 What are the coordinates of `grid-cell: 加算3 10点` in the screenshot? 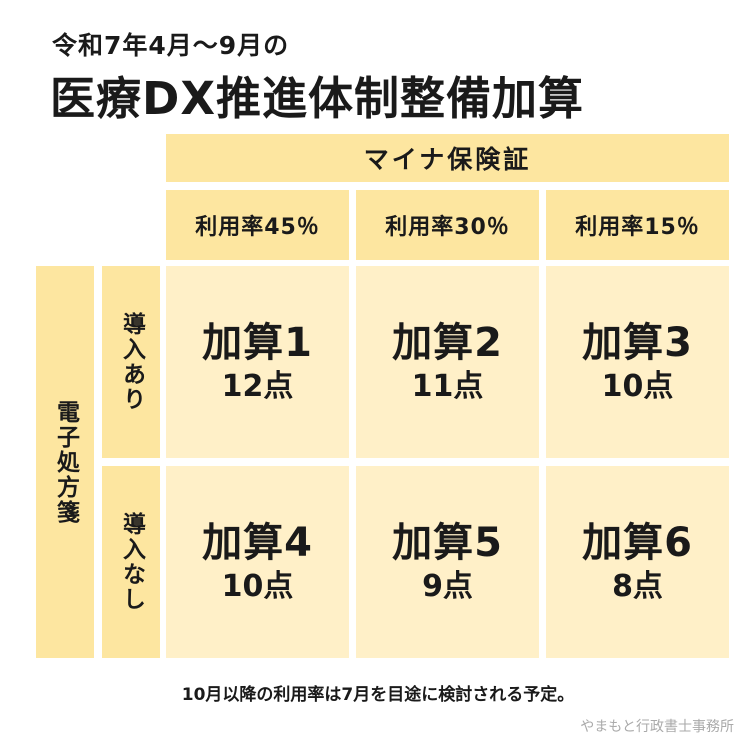 It's located at (637, 362).